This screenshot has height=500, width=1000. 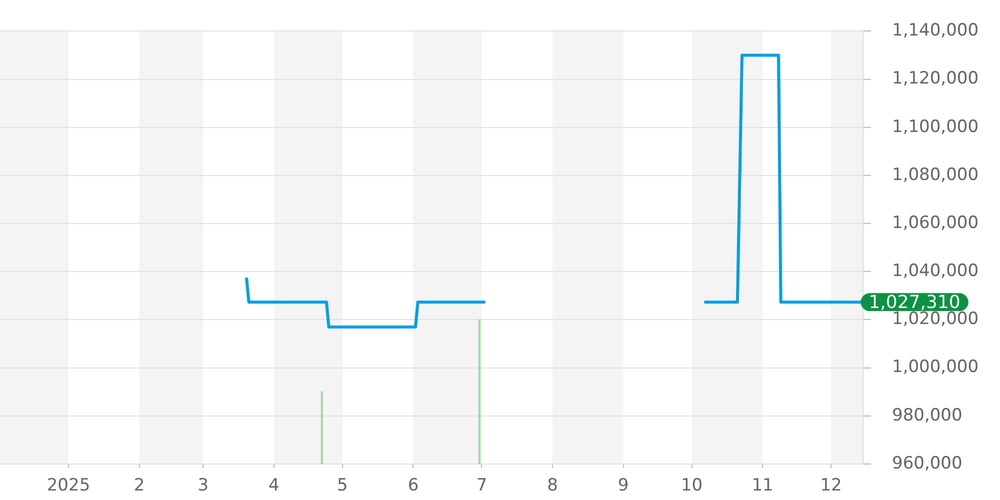 What do you see at coordinates (935, 78) in the screenshot?
I see `y-tick-label: 1,120,000` at bounding box center [935, 78].